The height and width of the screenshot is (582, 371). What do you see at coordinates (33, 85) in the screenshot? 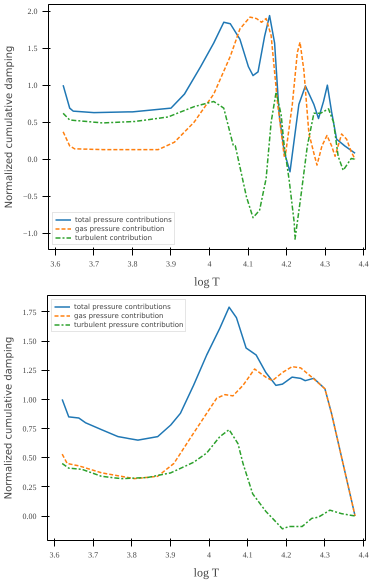
I see `y-tick-label: 1.0` at bounding box center [33, 85].